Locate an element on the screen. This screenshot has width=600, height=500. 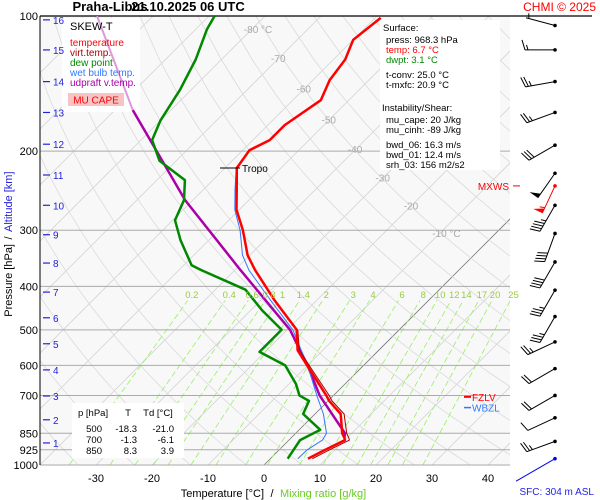
station-title: Praha-Libus is located at coordinates (109, 7).